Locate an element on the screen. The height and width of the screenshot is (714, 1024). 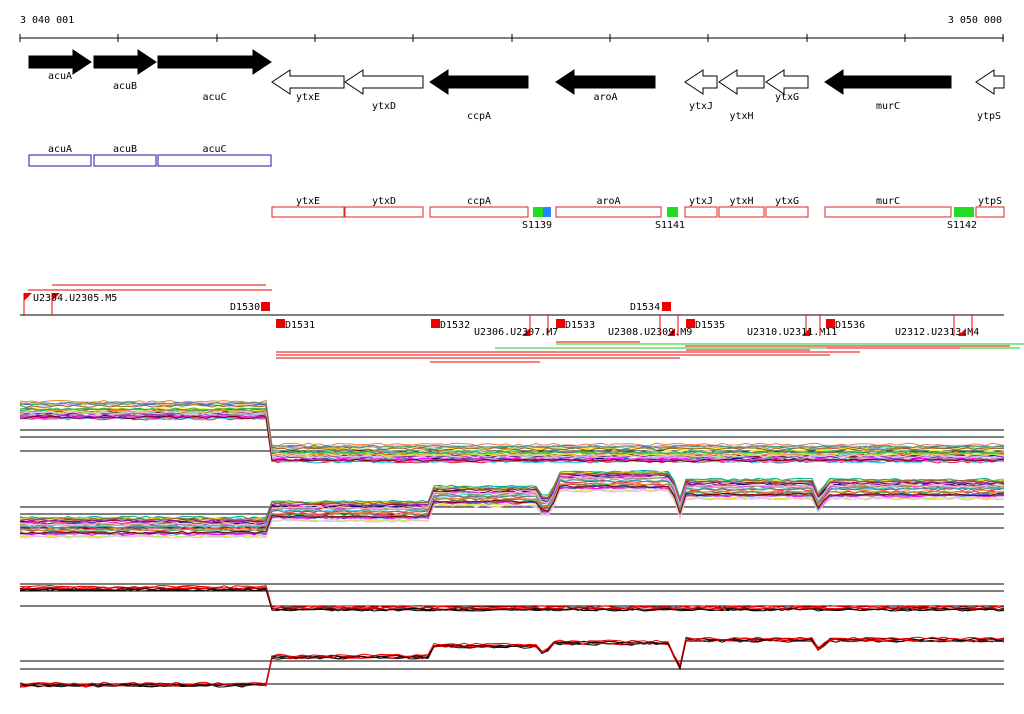
transcript-ytxJ: ytxJ is located at coordinates (701, 207).